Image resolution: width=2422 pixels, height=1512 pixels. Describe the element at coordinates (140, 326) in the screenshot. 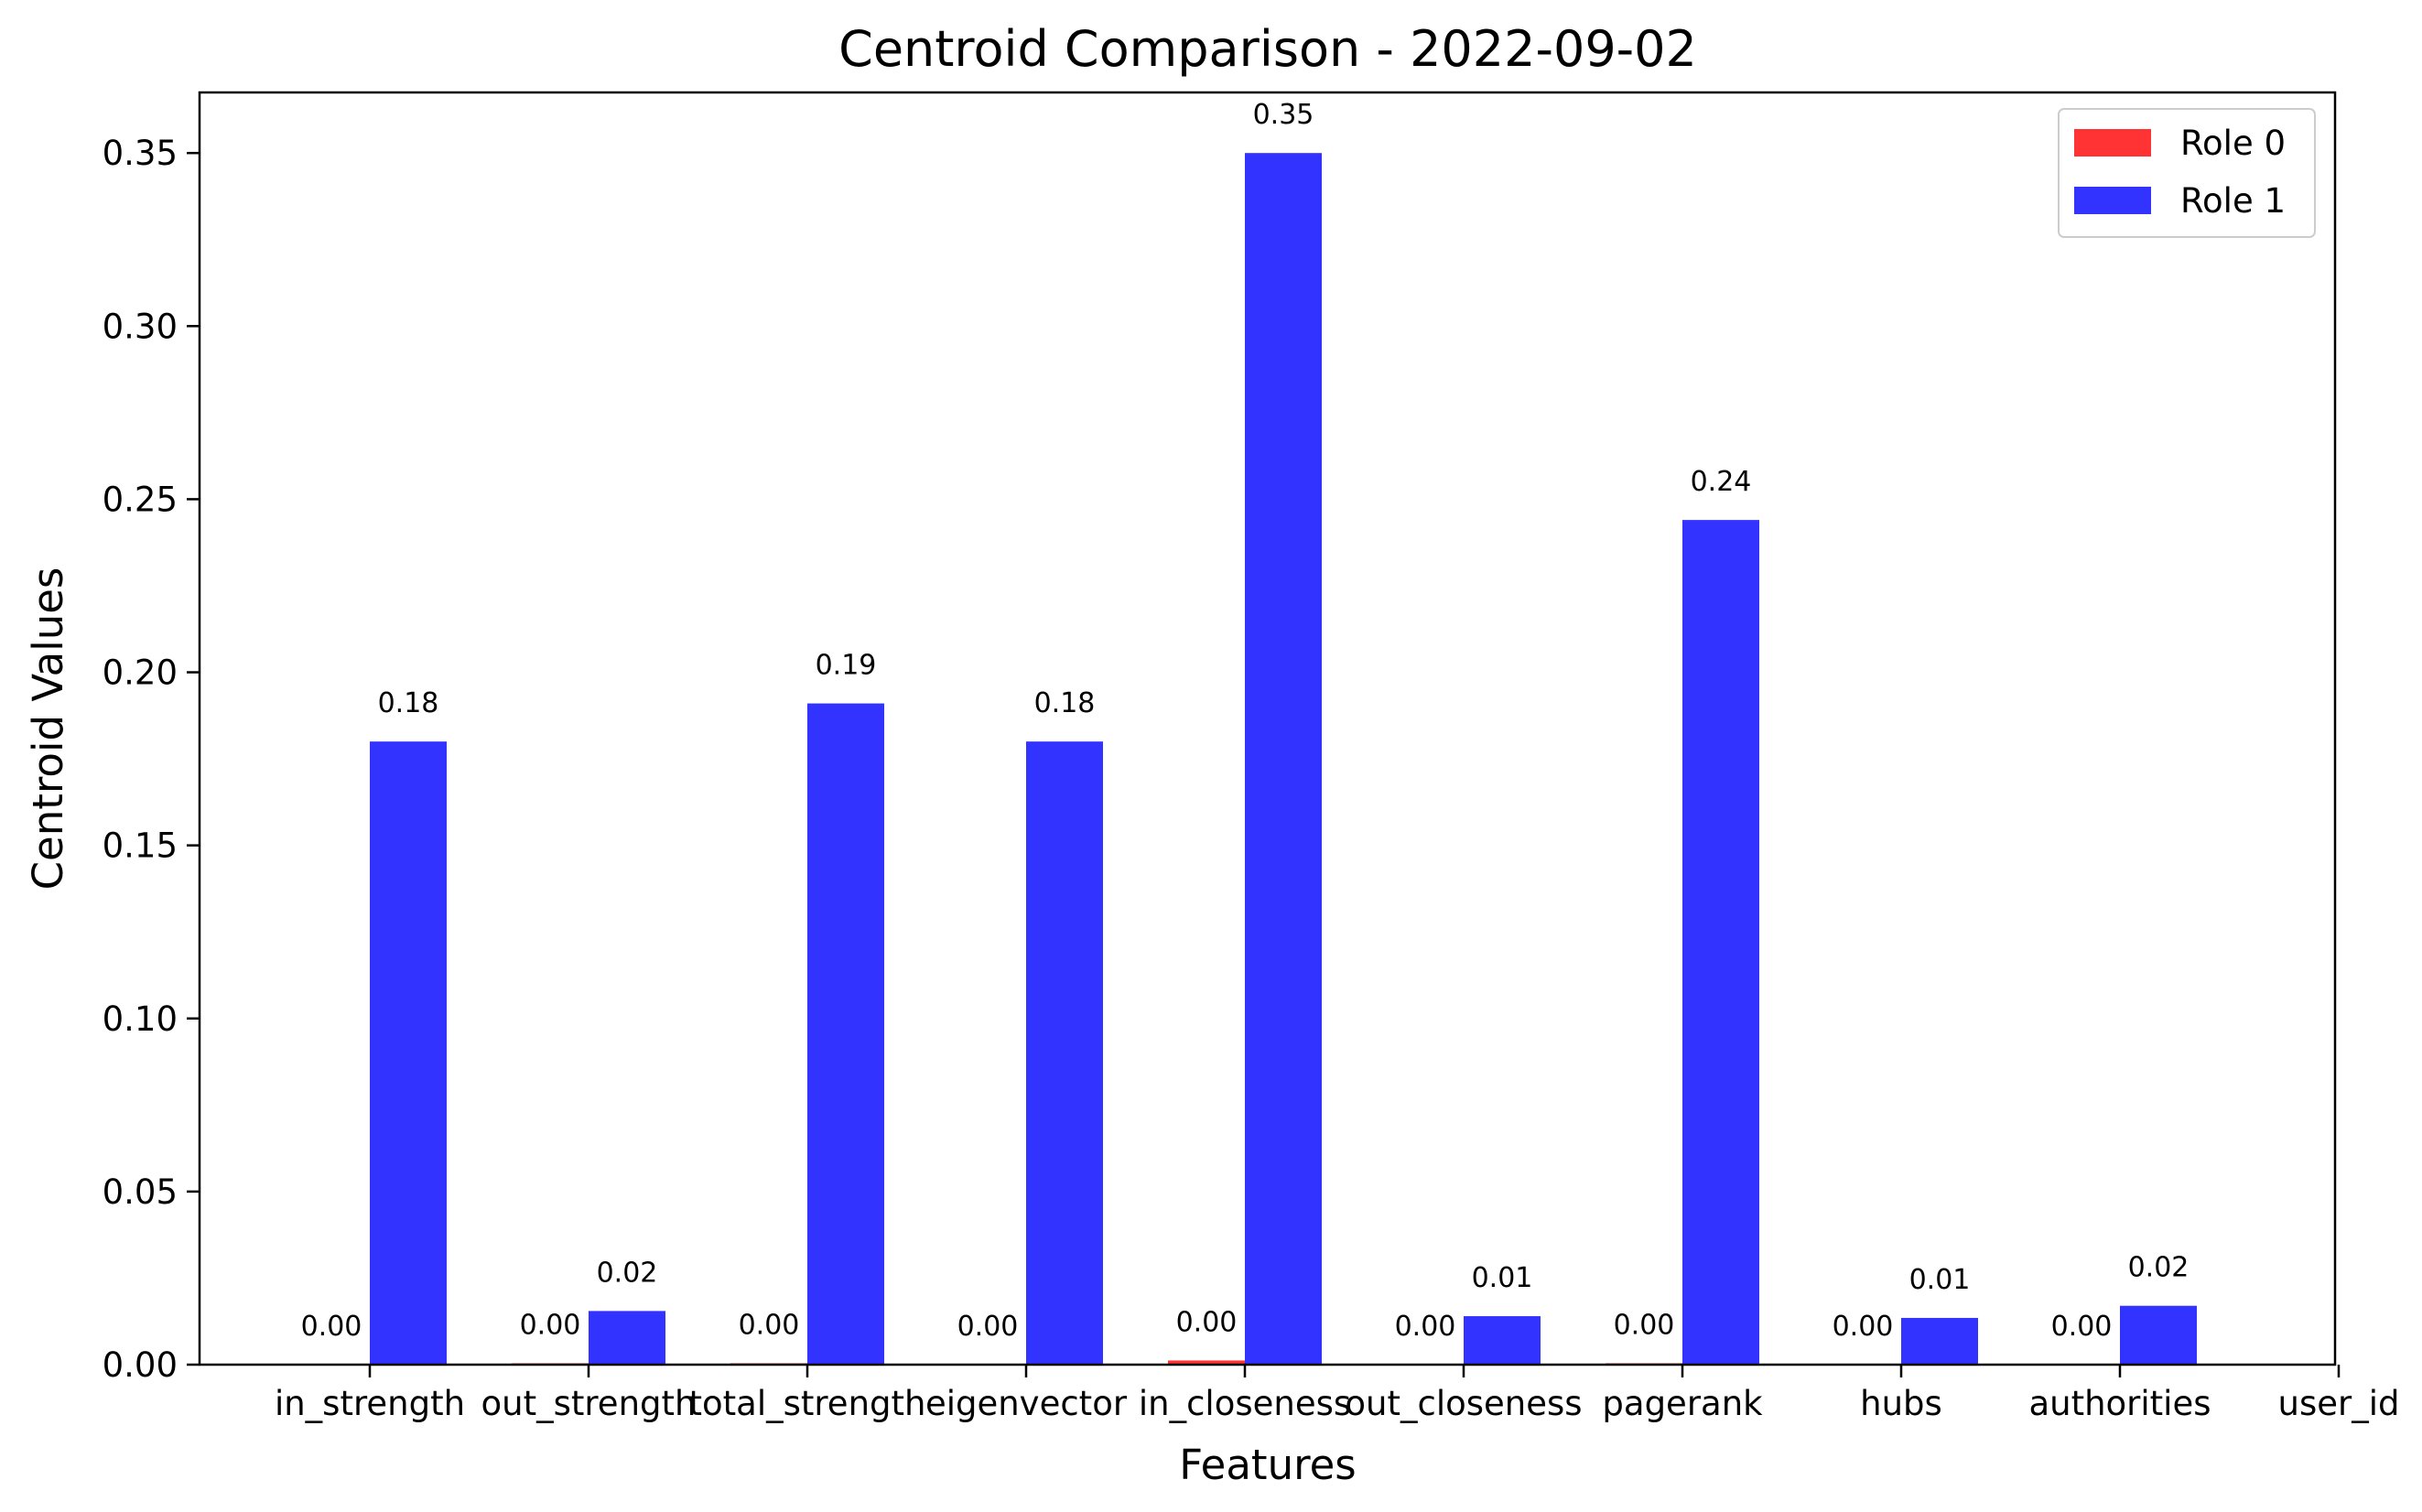

I see `y-tick-label: 0.30` at that location.